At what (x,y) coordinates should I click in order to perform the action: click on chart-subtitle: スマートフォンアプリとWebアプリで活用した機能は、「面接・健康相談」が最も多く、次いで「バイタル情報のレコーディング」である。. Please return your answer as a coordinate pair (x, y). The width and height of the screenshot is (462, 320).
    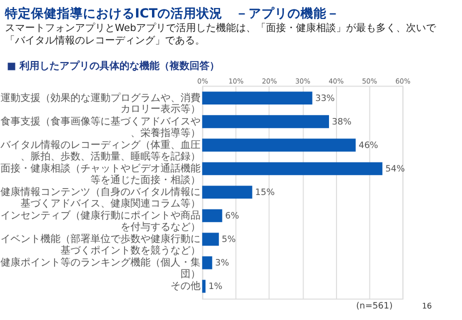
    Looking at the image, I should click on (221, 34).